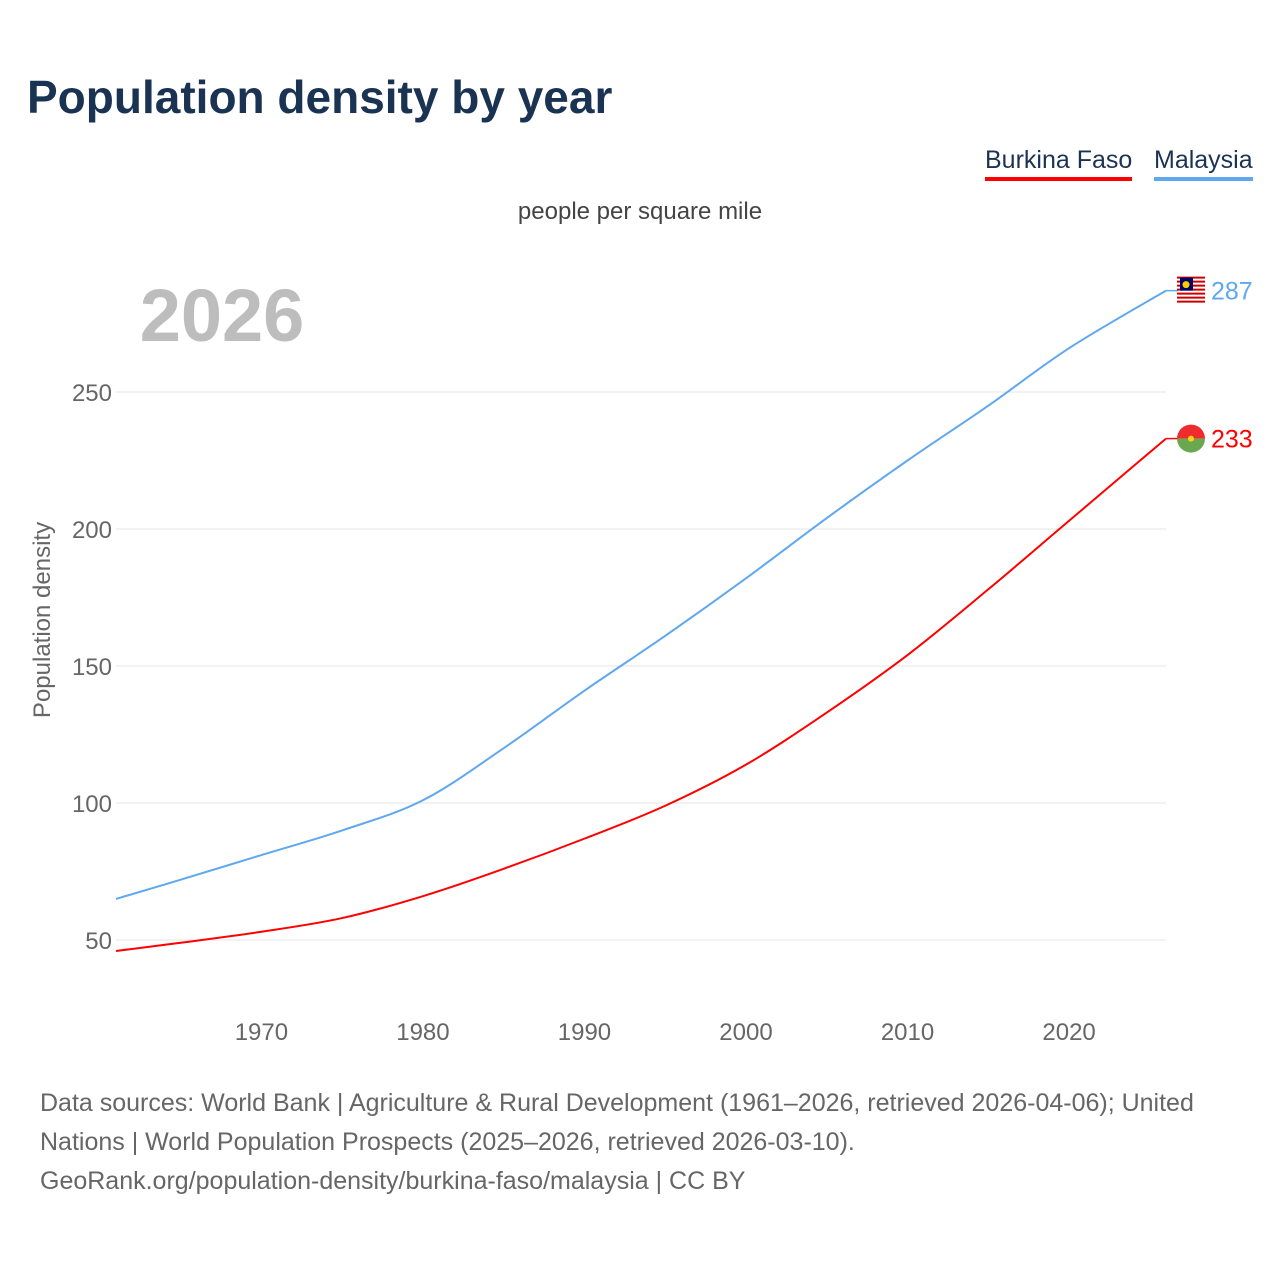 The image size is (1280, 1280). I want to click on flag-malaysia-icon, so click(1191, 289).